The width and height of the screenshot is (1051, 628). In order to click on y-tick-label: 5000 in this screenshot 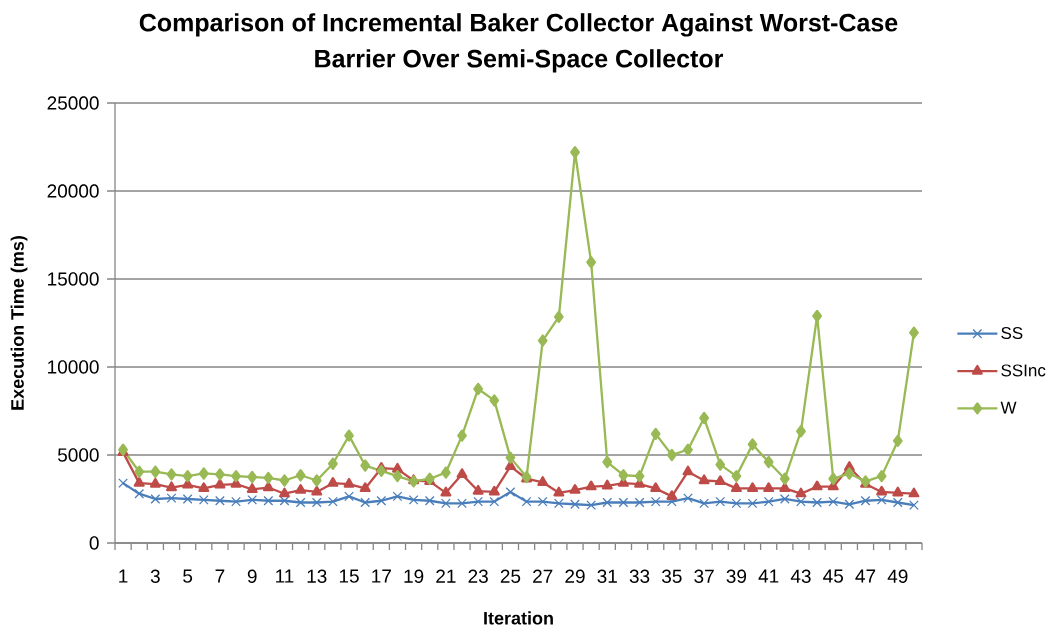, I will do `click(78, 455)`.